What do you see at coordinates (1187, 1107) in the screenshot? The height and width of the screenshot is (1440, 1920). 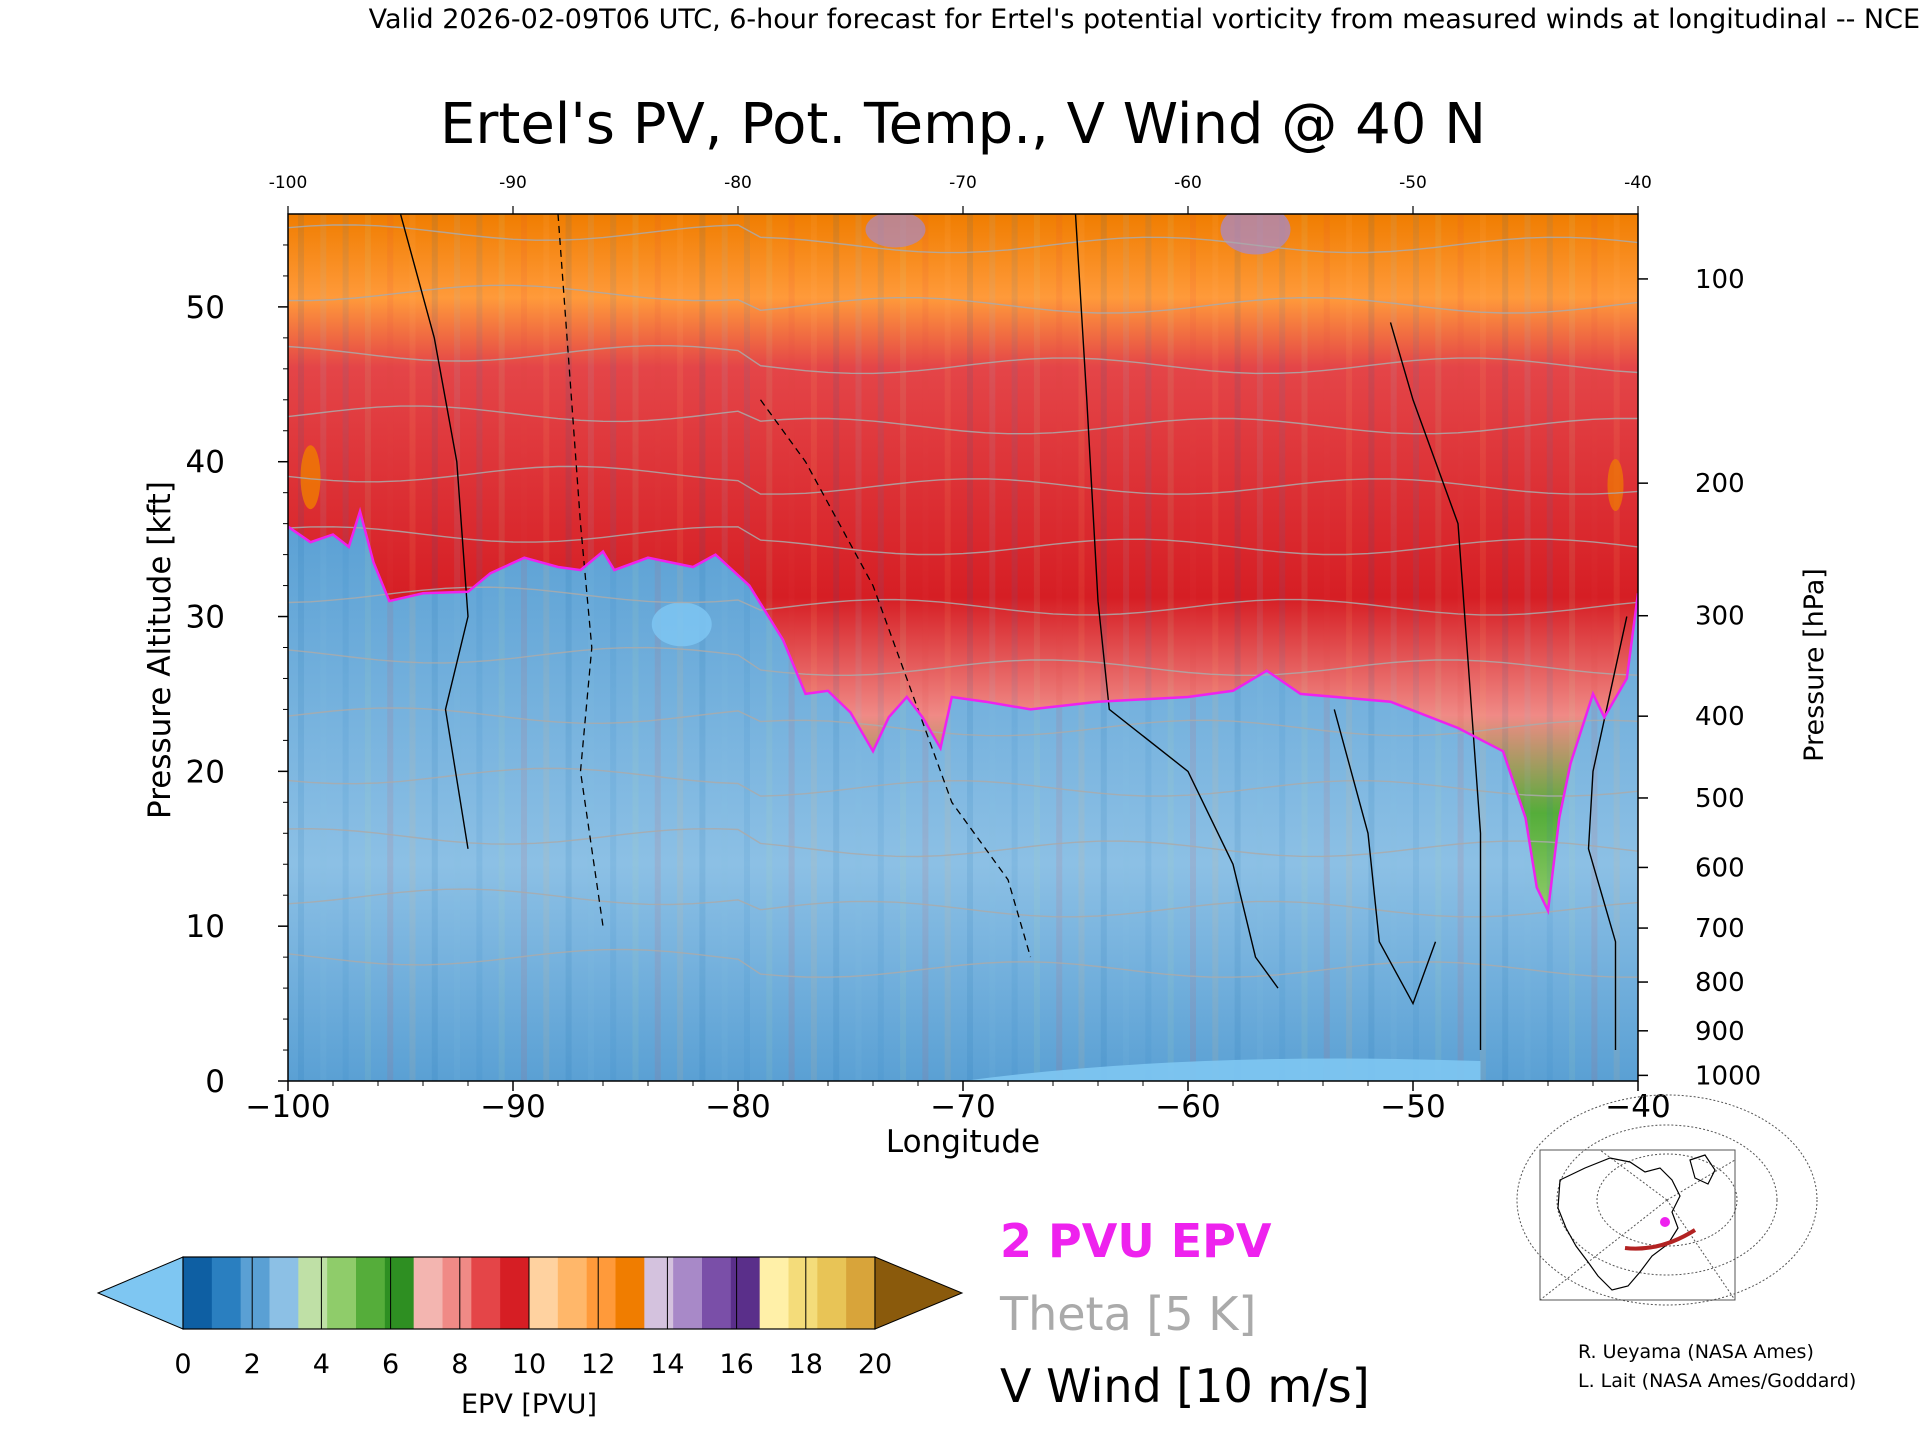 I see `x-tick-label: −60` at bounding box center [1187, 1107].